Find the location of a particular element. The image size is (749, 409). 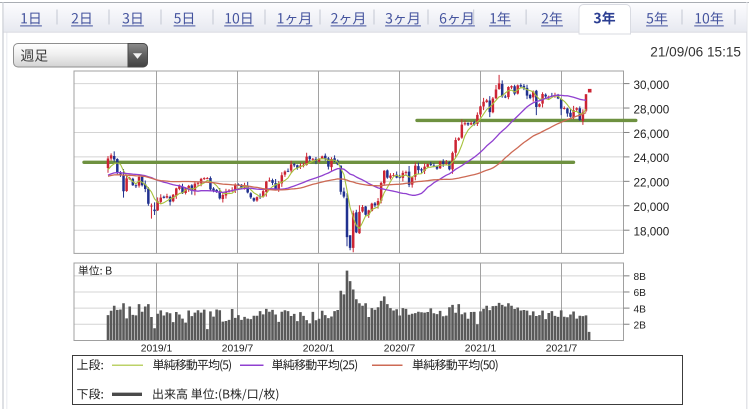

svg-text: 2020/7 is located at coordinates (400, 348).